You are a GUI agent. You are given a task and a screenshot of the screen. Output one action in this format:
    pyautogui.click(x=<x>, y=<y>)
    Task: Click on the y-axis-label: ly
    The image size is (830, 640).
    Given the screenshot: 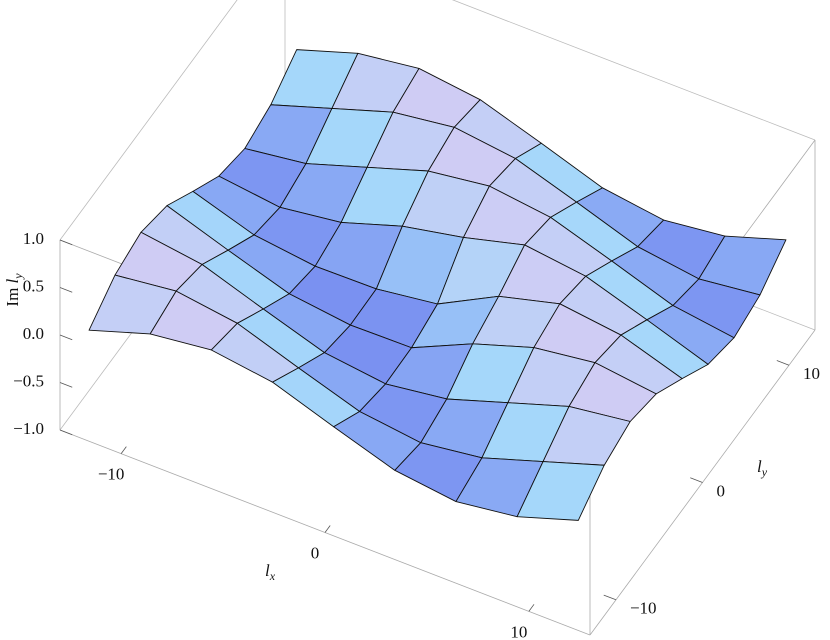 What is the action you would take?
    pyautogui.click(x=762, y=468)
    